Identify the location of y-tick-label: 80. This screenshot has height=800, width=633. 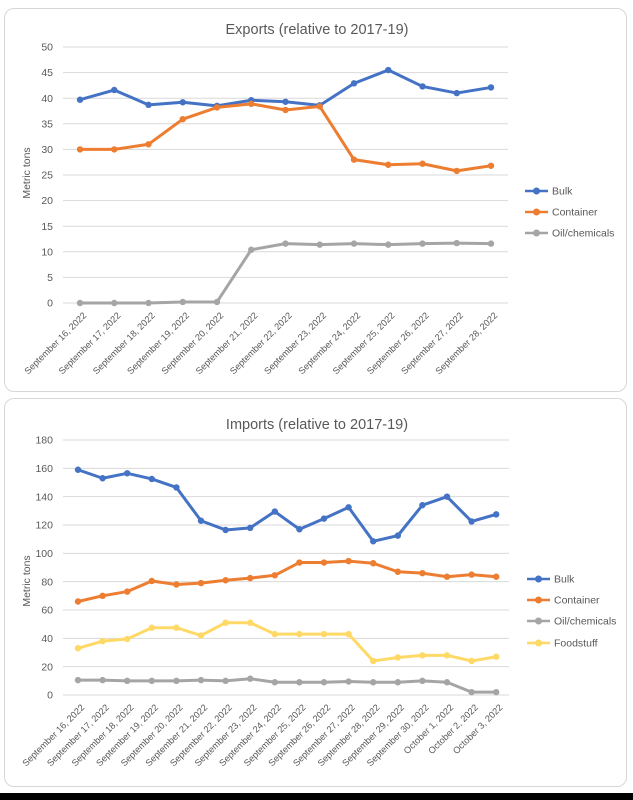
(47, 582).